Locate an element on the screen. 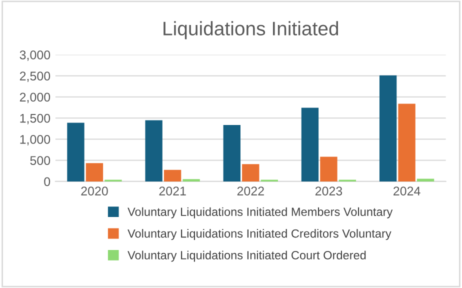 The height and width of the screenshot is (288, 462). y-tick-label: 2,500 is located at coordinates (35, 77).